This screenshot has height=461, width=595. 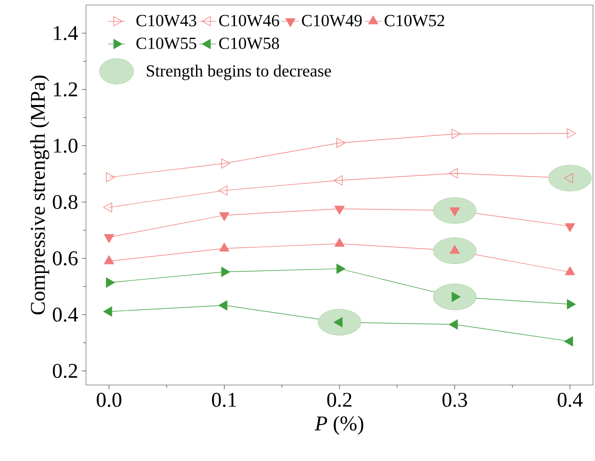 I want to click on x-tick-label: 0.2, so click(x=339, y=399).